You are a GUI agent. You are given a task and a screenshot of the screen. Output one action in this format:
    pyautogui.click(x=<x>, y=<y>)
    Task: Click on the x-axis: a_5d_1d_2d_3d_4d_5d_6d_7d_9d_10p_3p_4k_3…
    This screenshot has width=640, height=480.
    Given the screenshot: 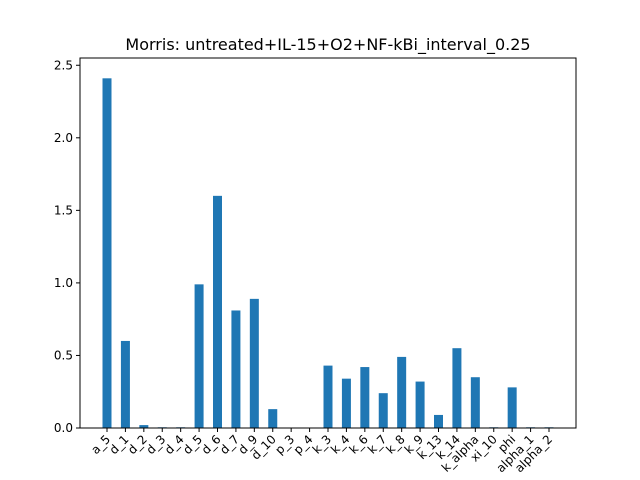 What is the action you would take?
    pyautogui.click(x=321, y=451)
    